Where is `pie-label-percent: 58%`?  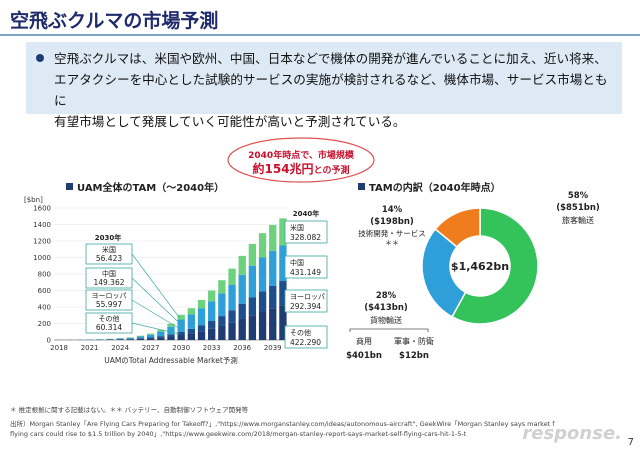 pie-label-percent: 58% is located at coordinates (578, 196).